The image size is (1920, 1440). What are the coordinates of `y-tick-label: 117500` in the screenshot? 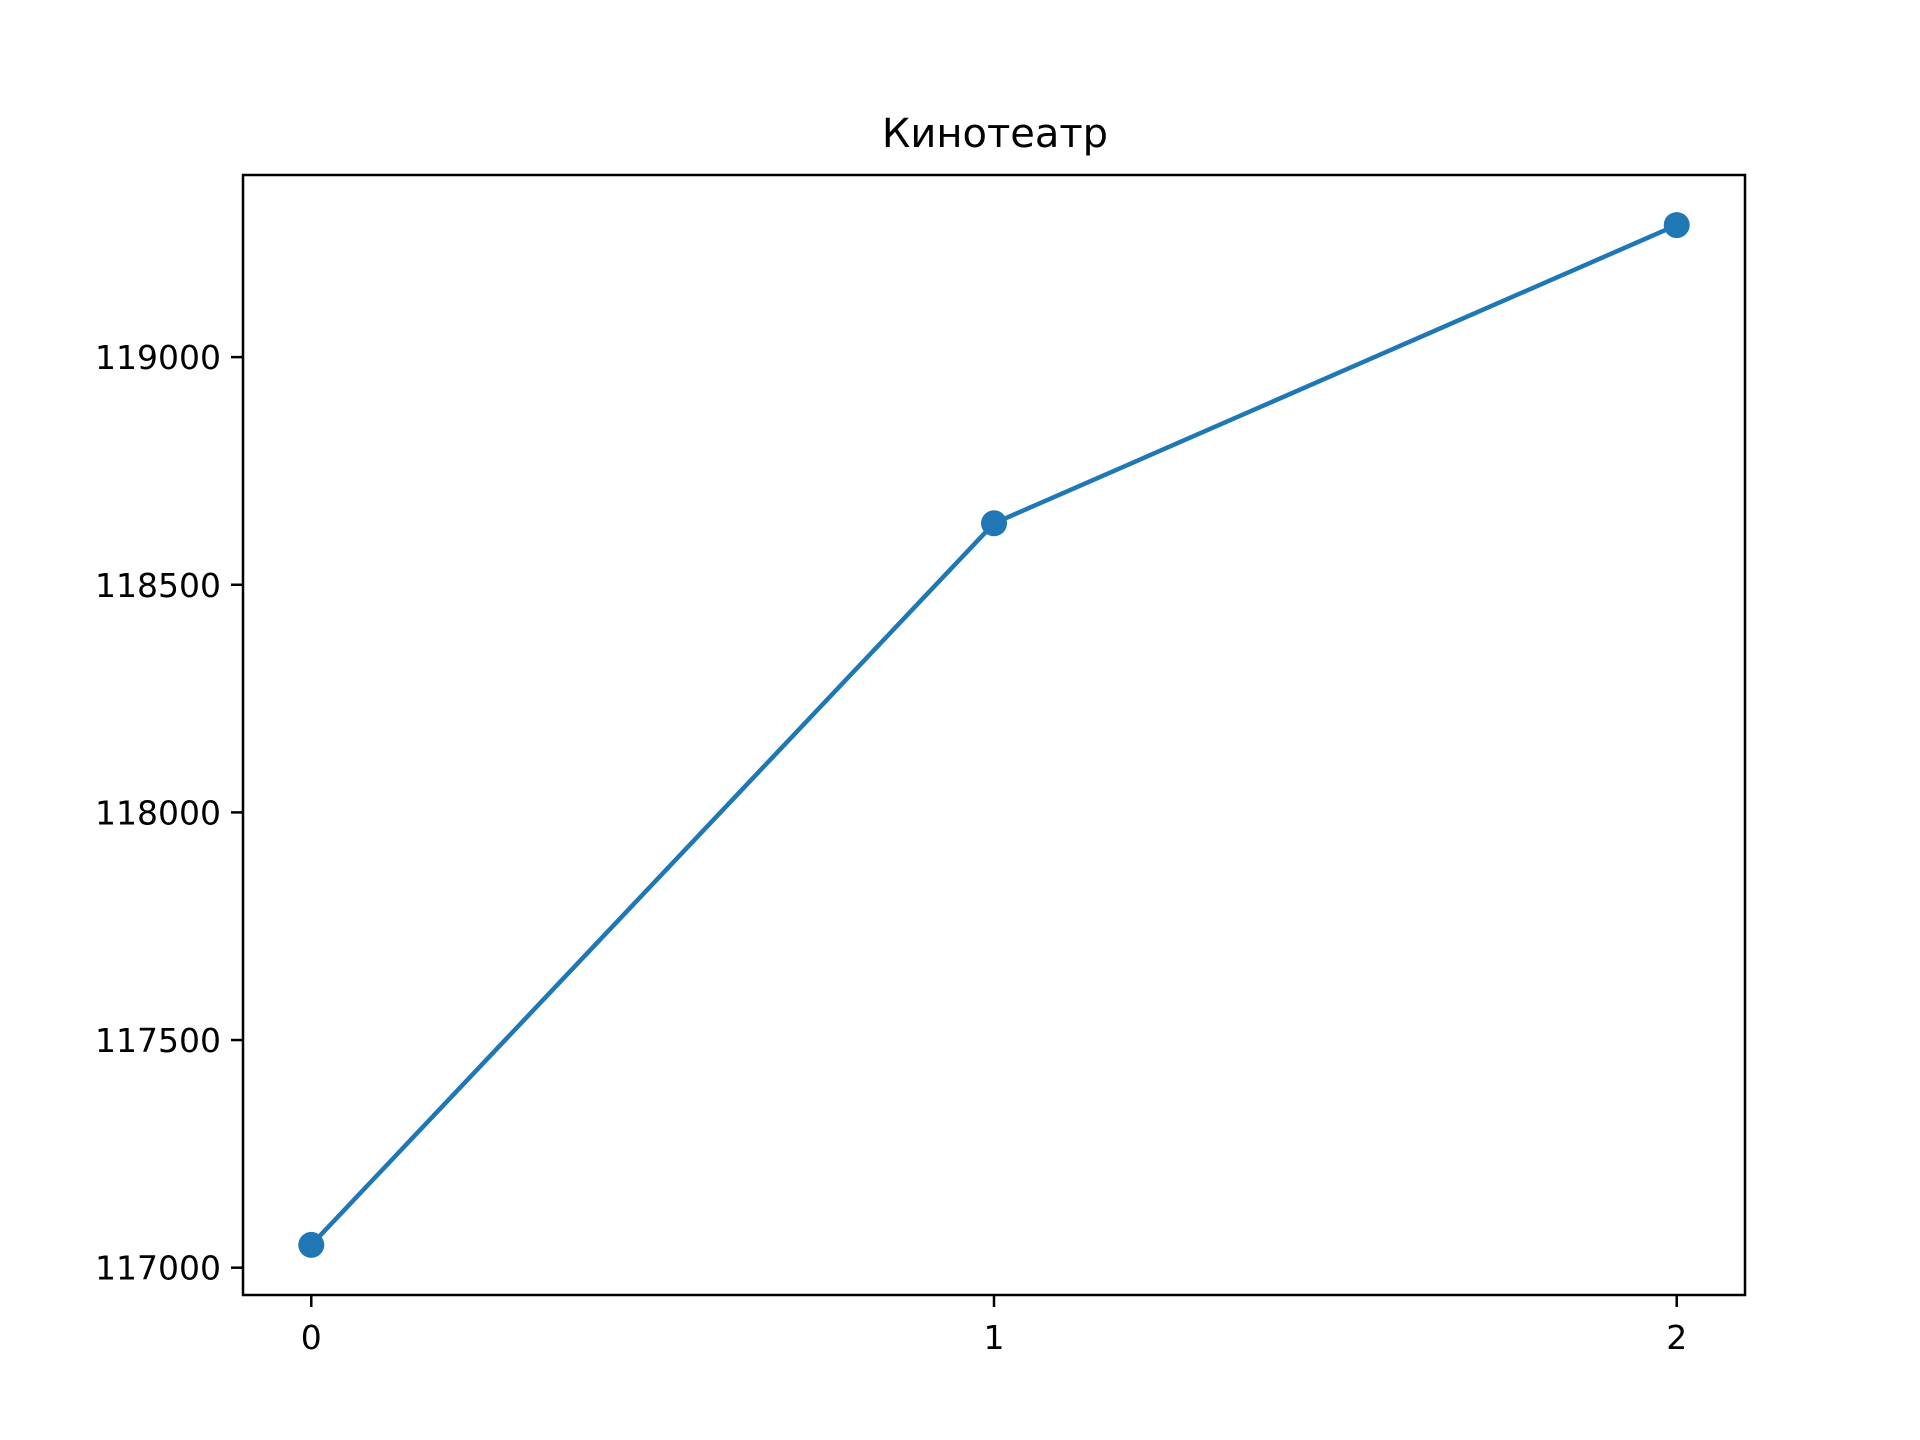 It's located at (158, 1040).